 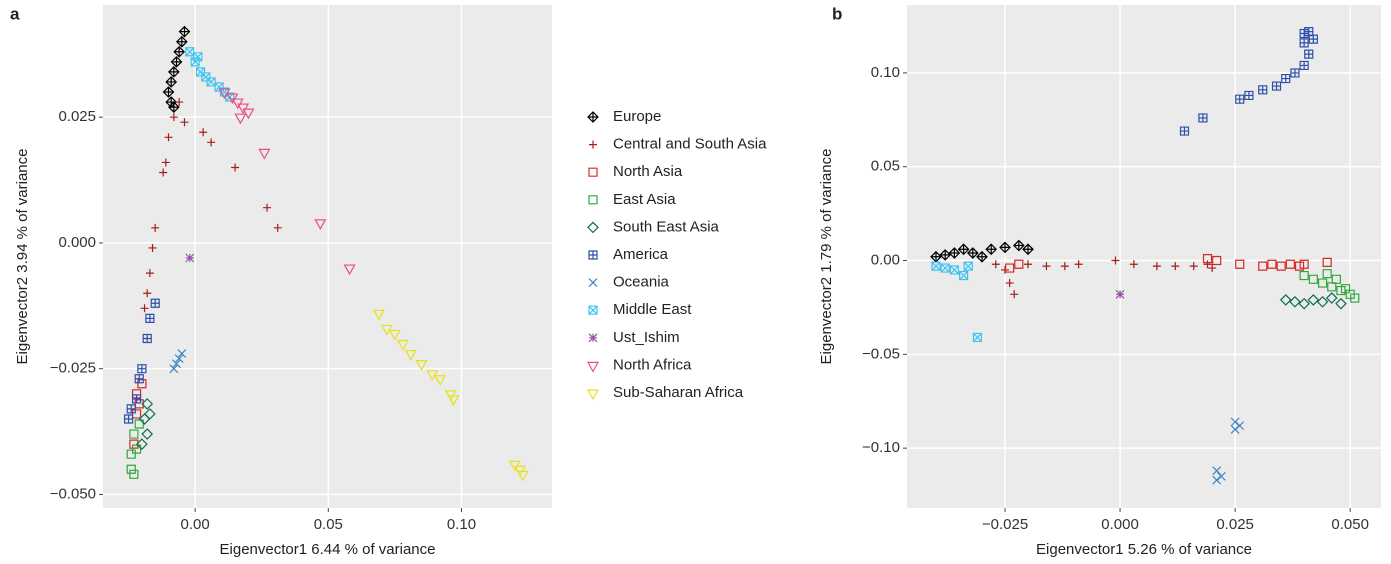 I want to click on x-axis-label: Eigenvector1 6.44 % of variance, so click(x=328, y=549).